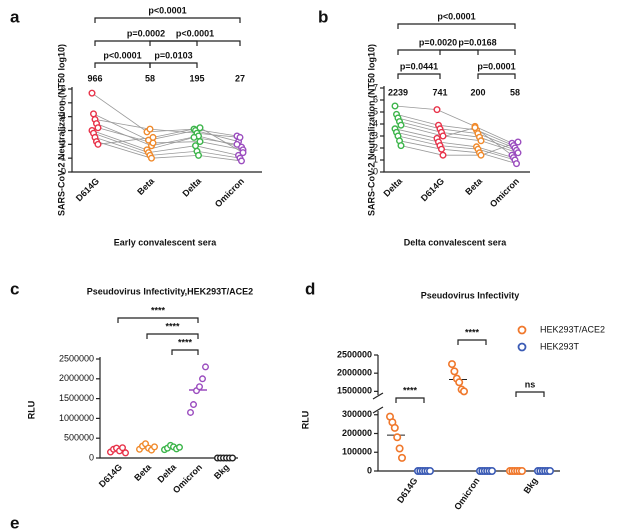  Describe the element at coordinates (323, 16) in the screenshot. I see `panel-label: b` at that location.